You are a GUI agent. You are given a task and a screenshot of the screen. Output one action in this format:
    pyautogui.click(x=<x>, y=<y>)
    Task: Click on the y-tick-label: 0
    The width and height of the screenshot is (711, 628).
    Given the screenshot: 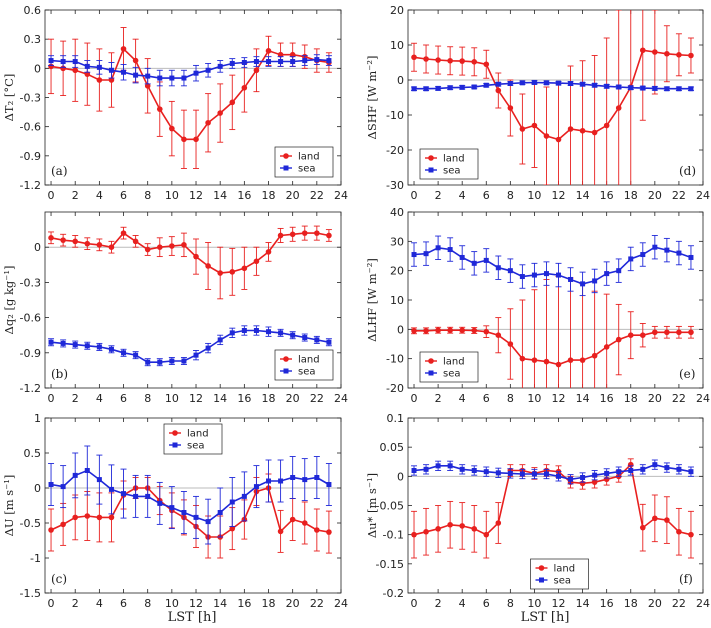 What is the action you would take?
    pyautogui.click(x=37, y=68)
    